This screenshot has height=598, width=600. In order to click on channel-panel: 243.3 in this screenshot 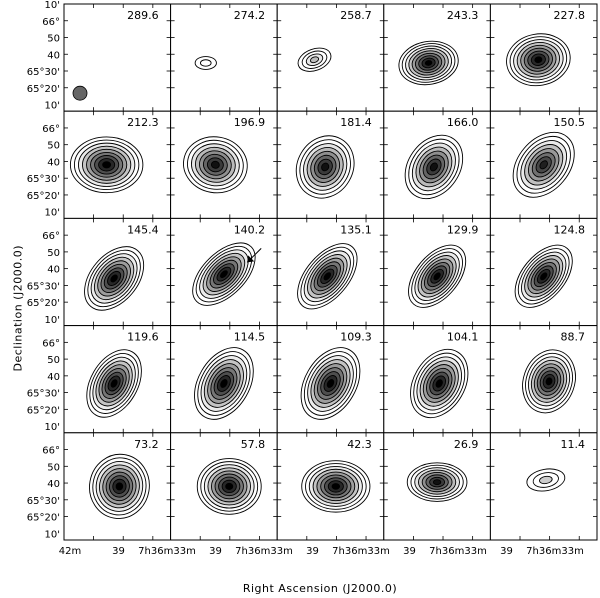, I will do `click(437, 57)`.